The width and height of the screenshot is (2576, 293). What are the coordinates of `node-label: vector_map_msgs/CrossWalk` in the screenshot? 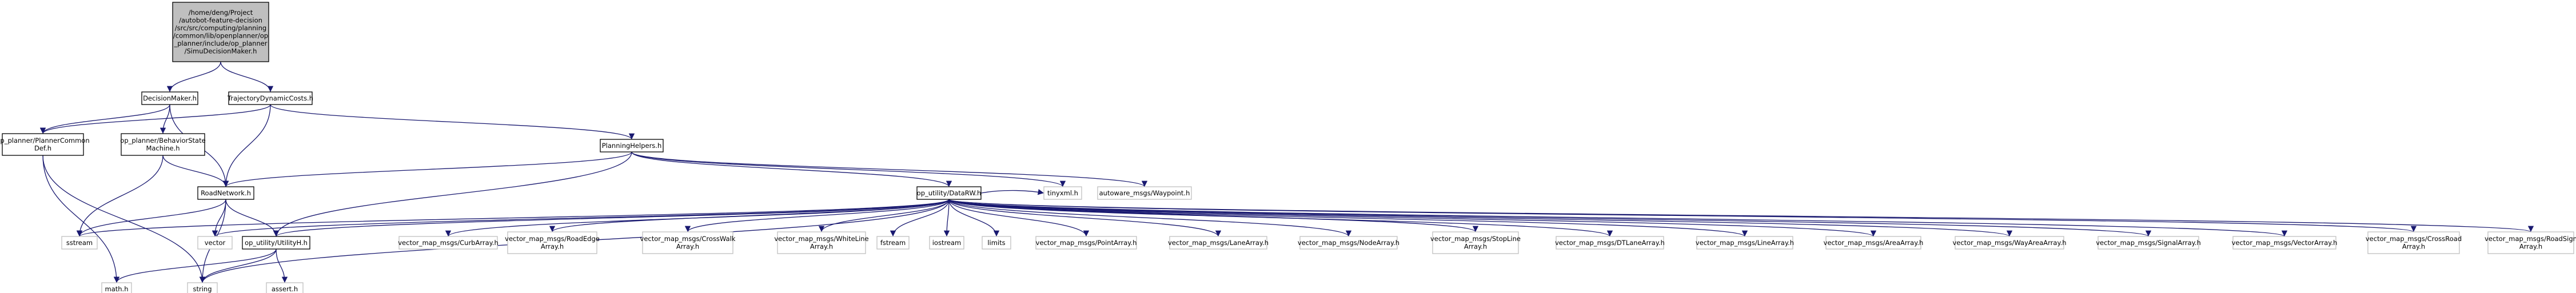 It's located at (688, 239).